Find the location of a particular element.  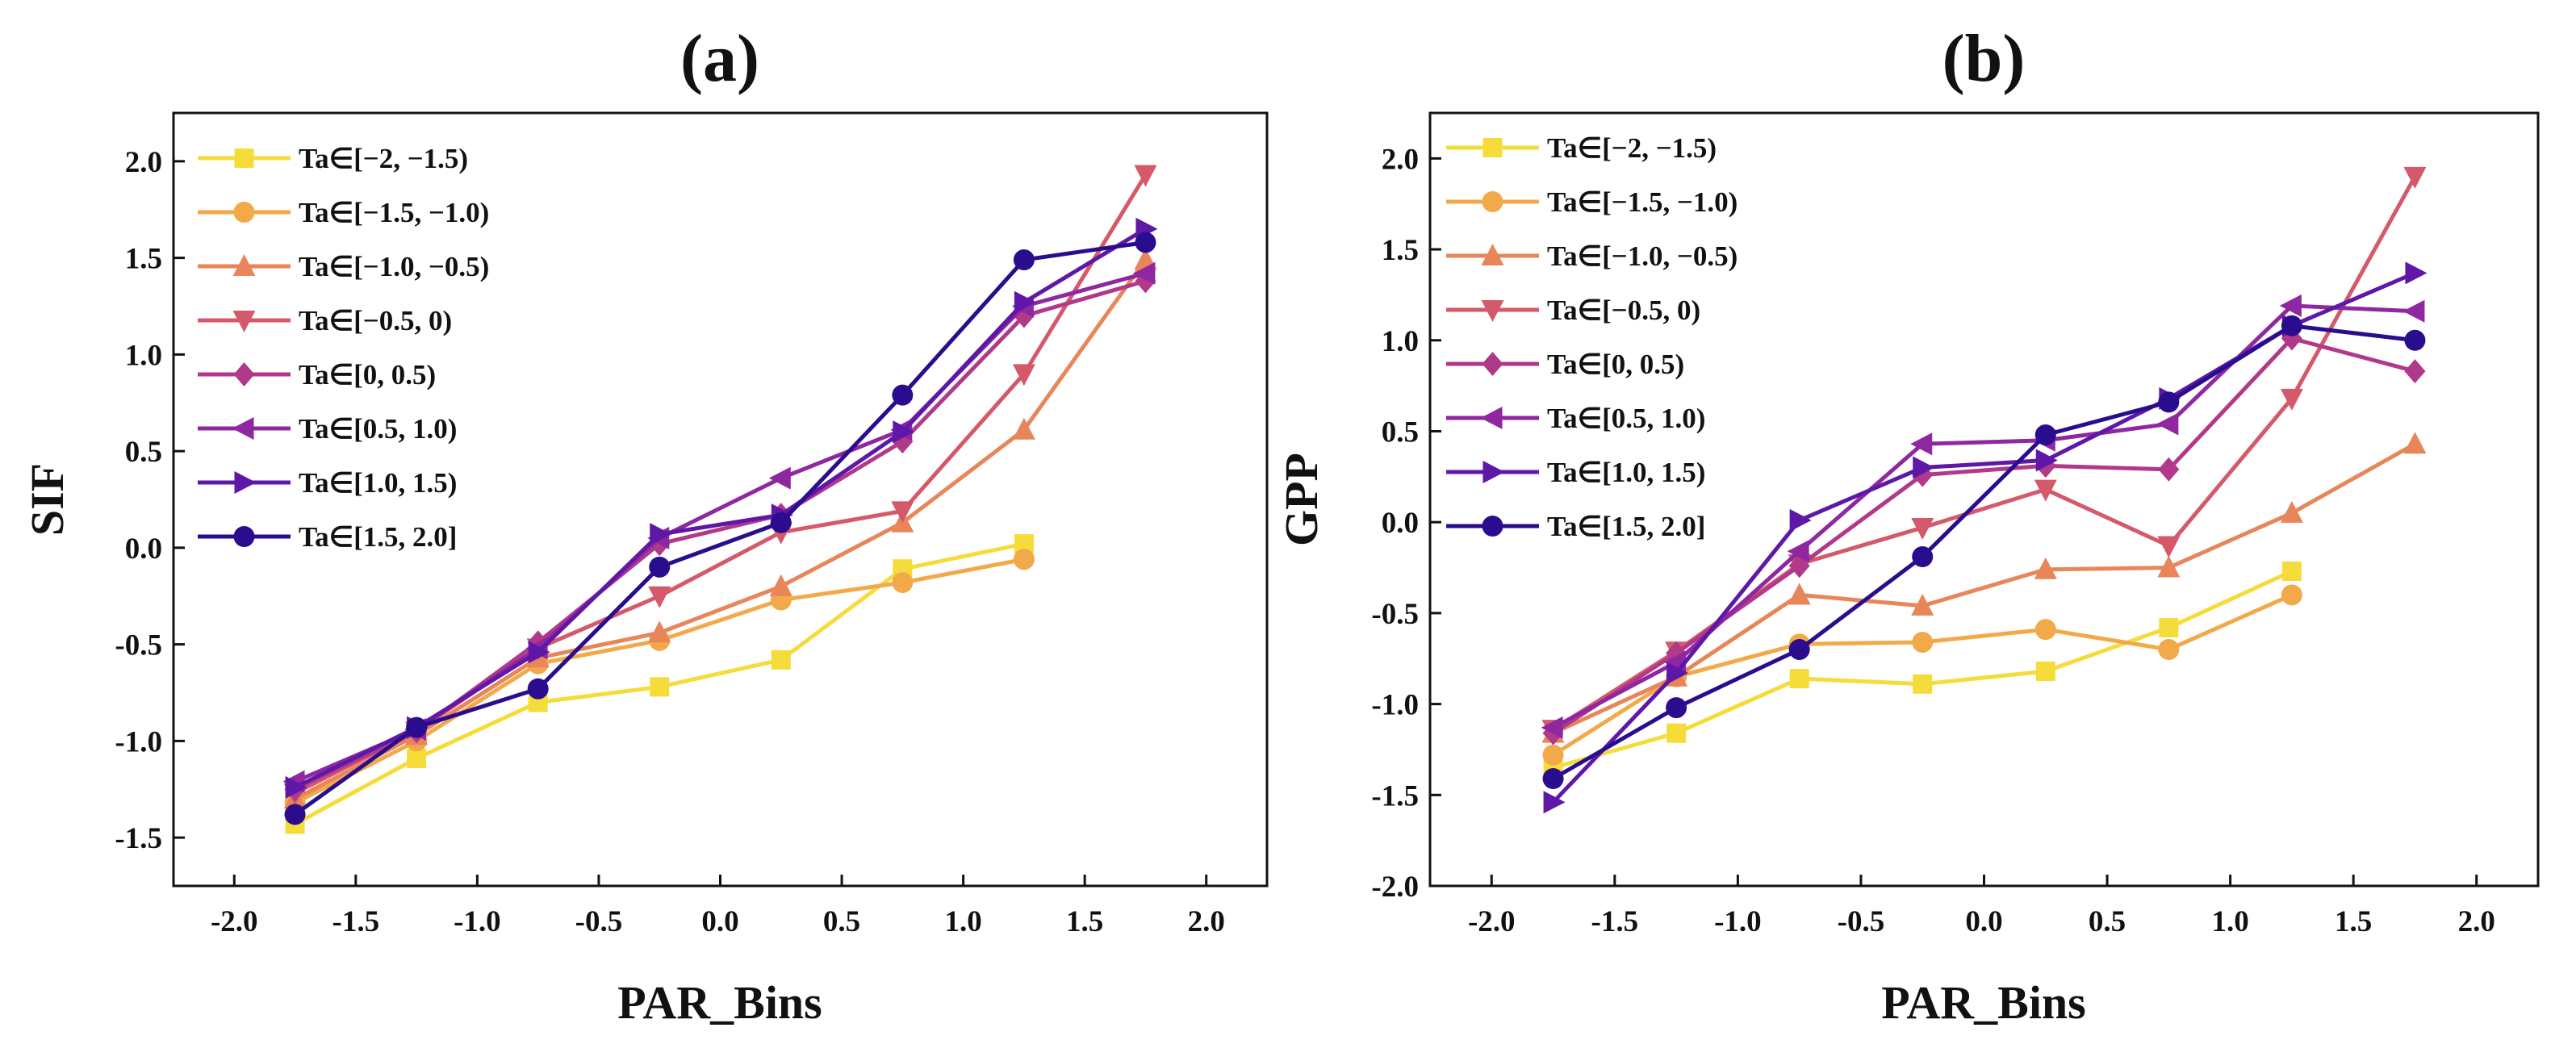

chart-a-y-tick-label: -1.5 is located at coordinates (138, 838).